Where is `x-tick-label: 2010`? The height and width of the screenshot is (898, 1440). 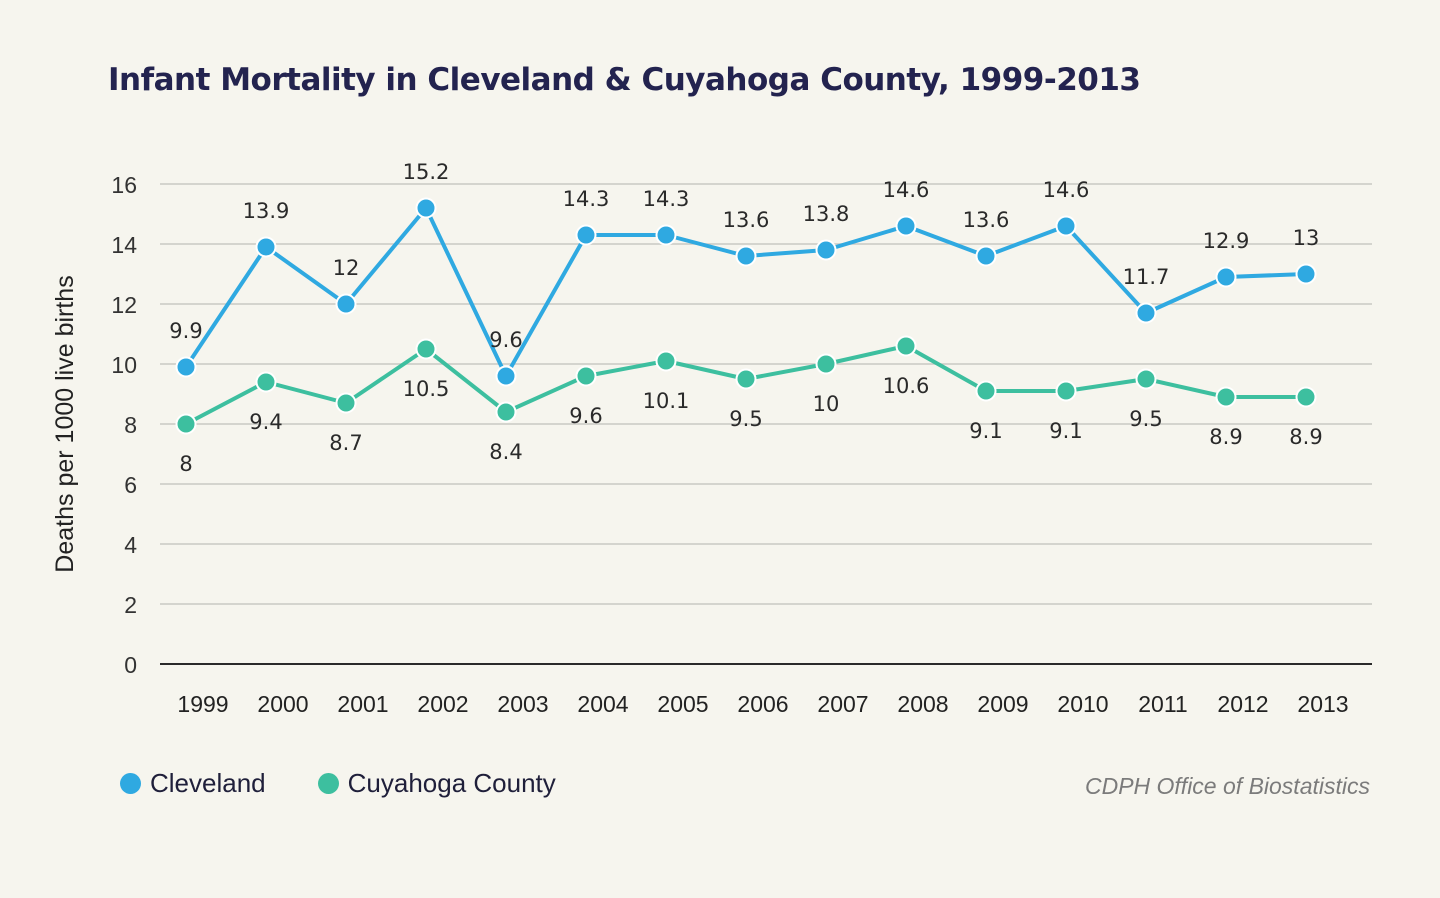
x-tick-label: 2010 is located at coordinates (1082, 704).